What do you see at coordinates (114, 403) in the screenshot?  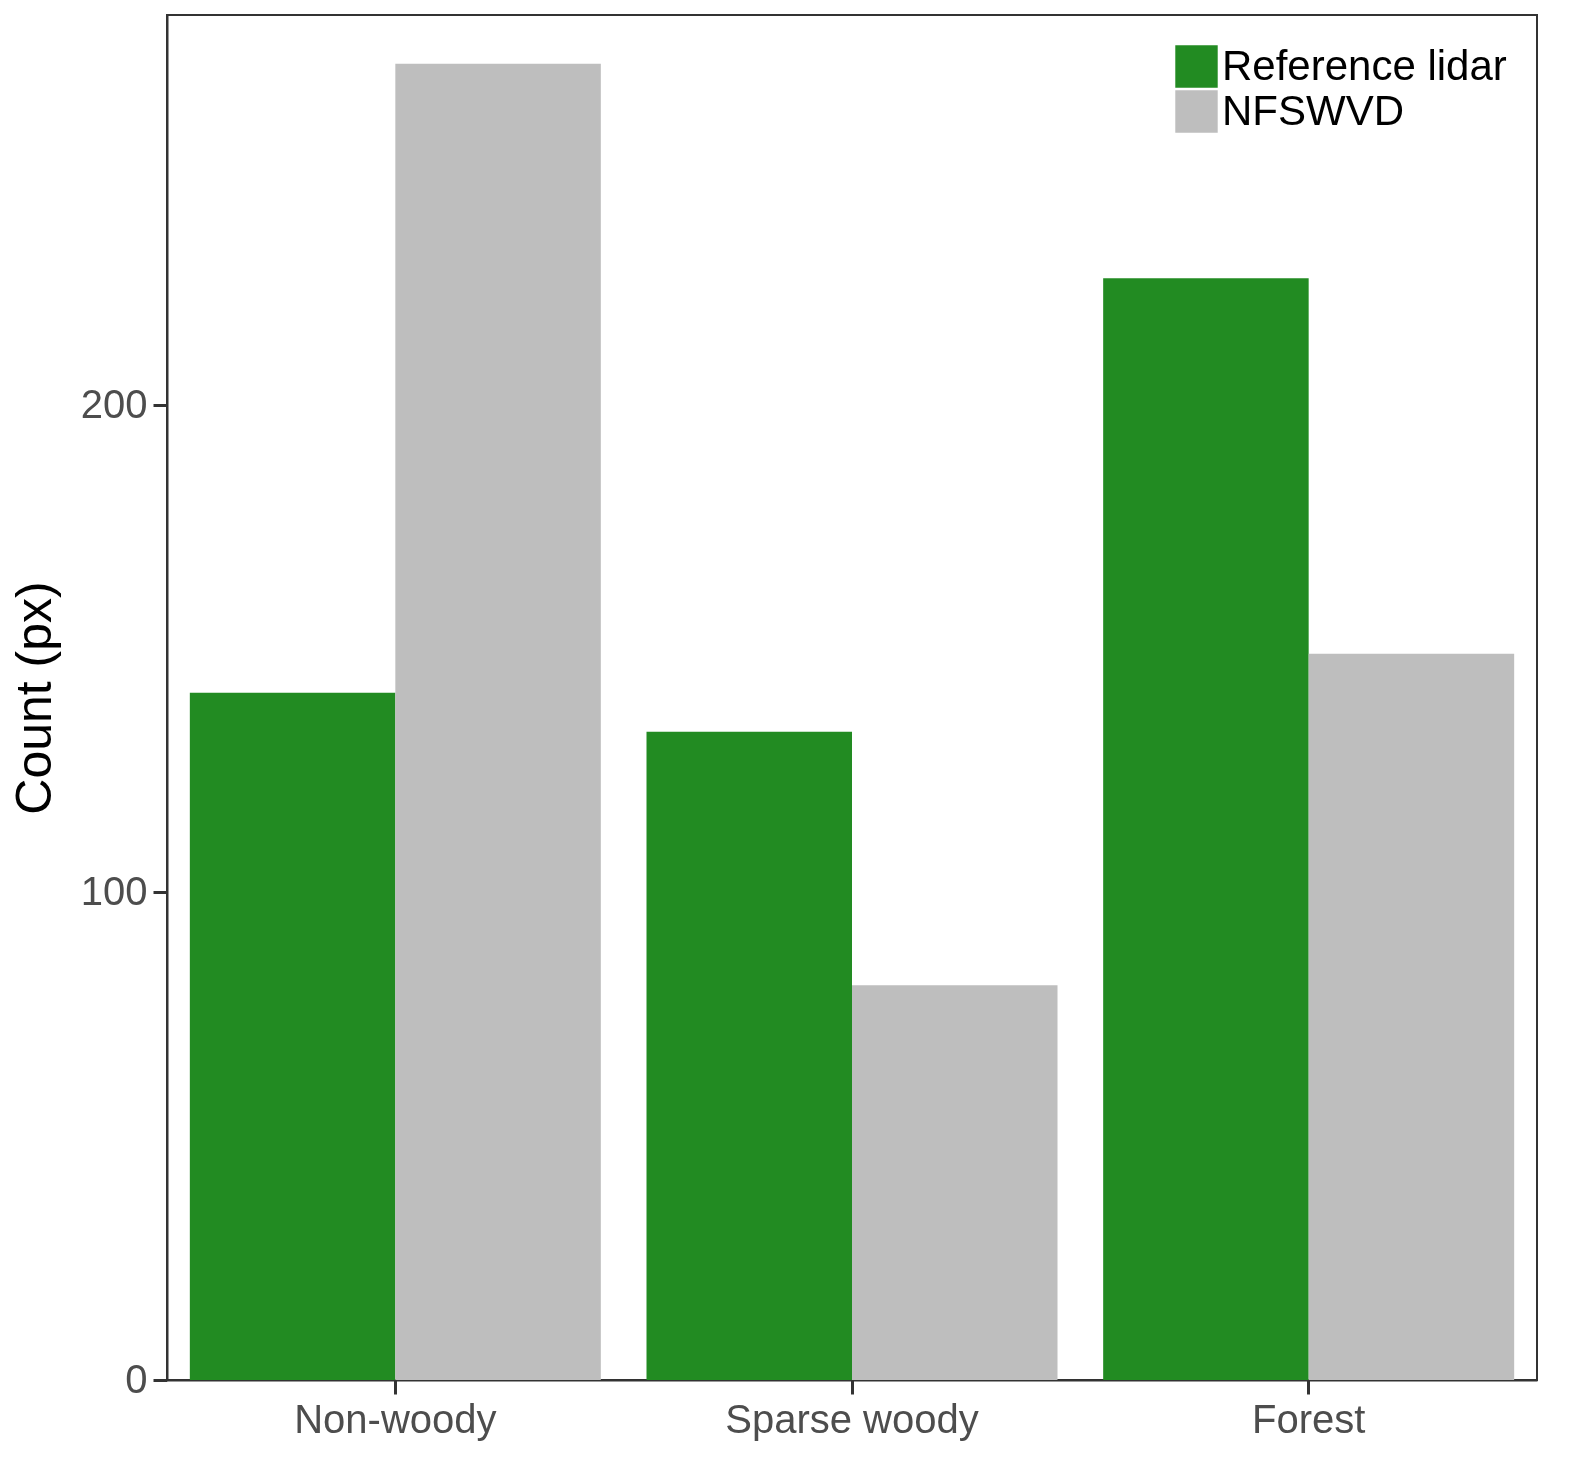 I see `y-tick-label: 200` at bounding box center [114, 403].